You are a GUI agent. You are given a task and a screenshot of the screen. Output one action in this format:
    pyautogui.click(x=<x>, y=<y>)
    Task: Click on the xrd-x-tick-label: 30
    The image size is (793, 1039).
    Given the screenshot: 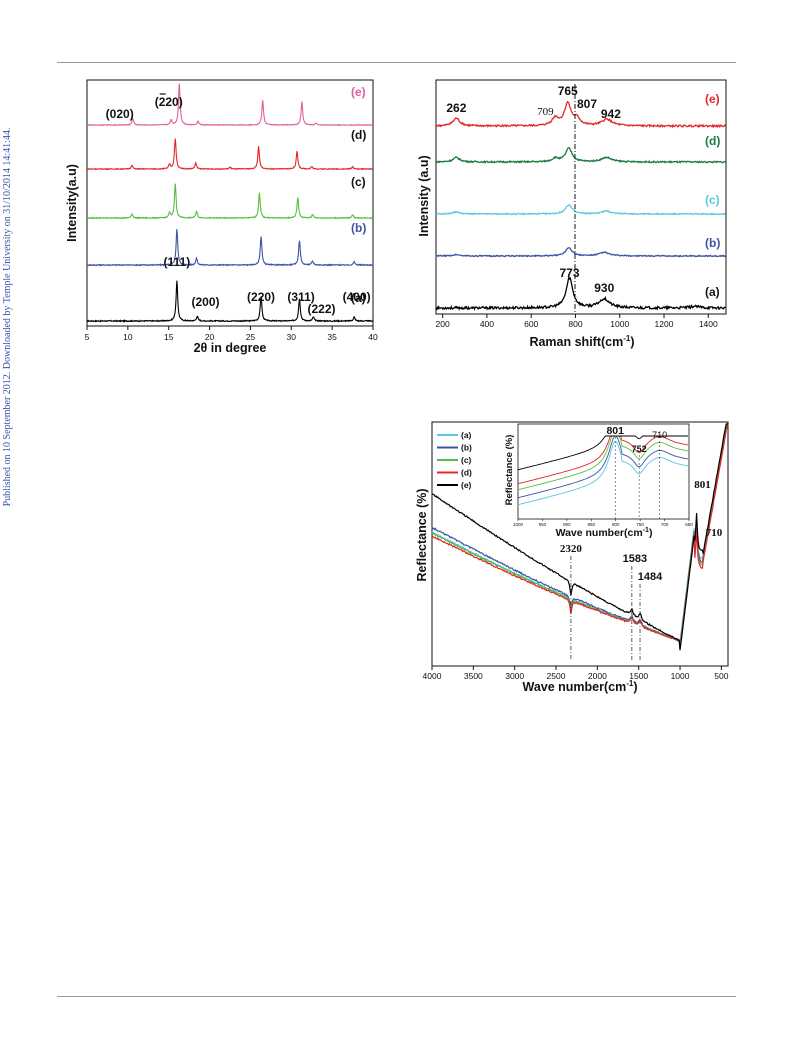 What is the action you would take?
    pyautogui.click(x=292, y=337)
    